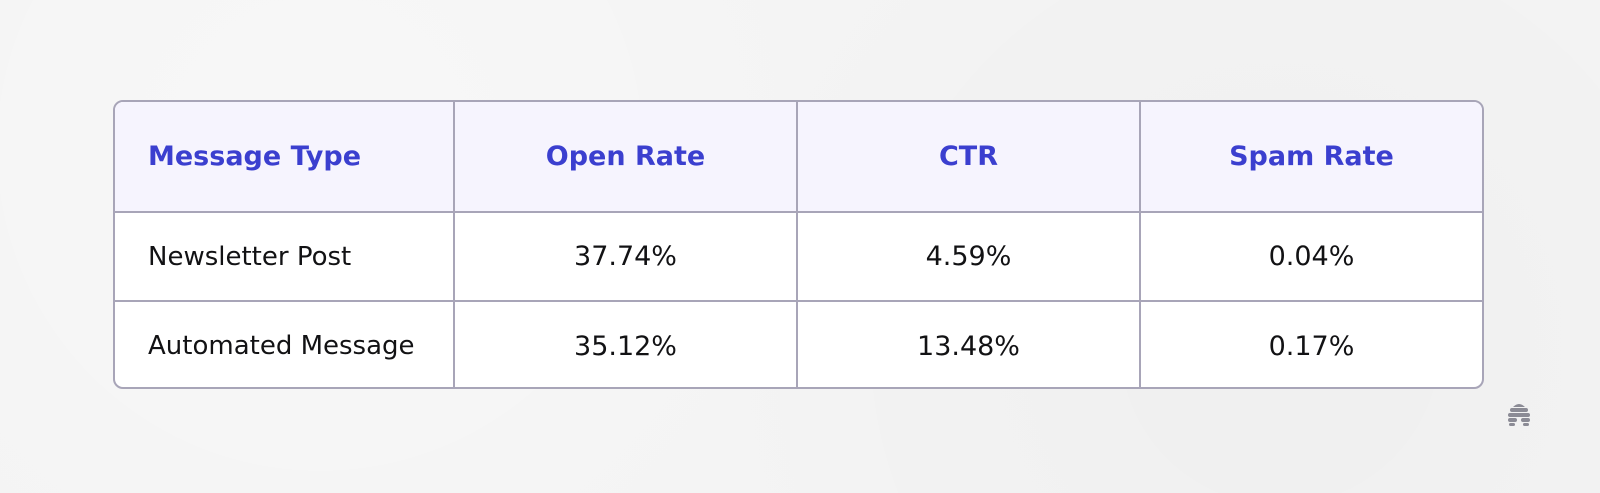 Image resolution: width=1600 pixels, height=493 pixels. What do you see at coordinates (1311, 346) in the screenshot?
I see `cell-spam-rate: 0.17%` at bounding box center [1311, 346].